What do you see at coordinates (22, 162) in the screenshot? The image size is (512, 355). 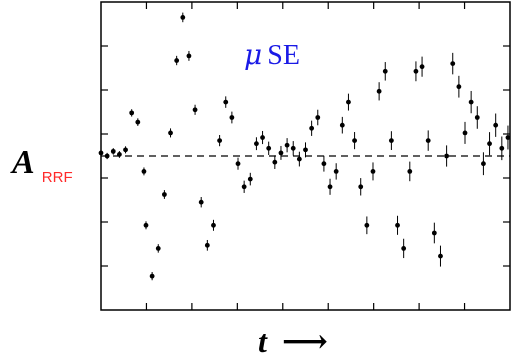 I see `y-axis-label-main: A` at bounding box center [22, 162].